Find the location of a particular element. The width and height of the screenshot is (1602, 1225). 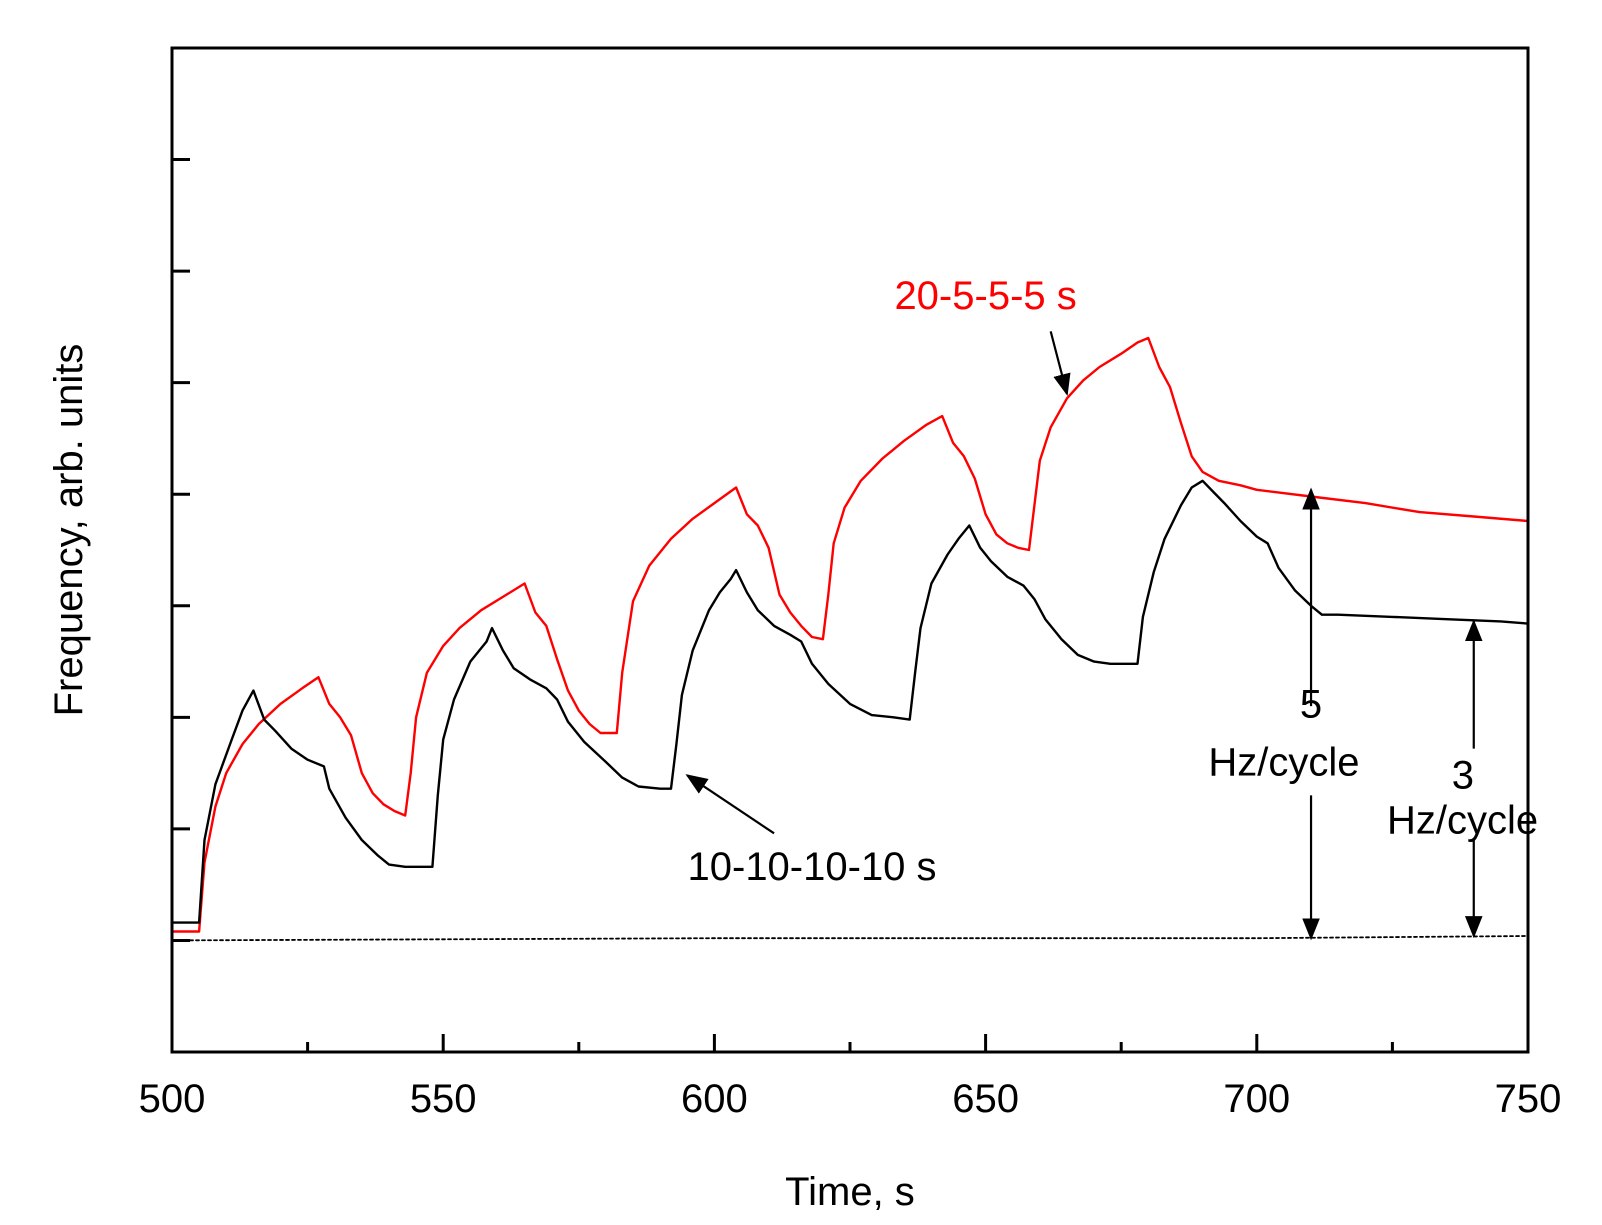

x-tick-label-600: 600 is located at coordinates (714, 1099).